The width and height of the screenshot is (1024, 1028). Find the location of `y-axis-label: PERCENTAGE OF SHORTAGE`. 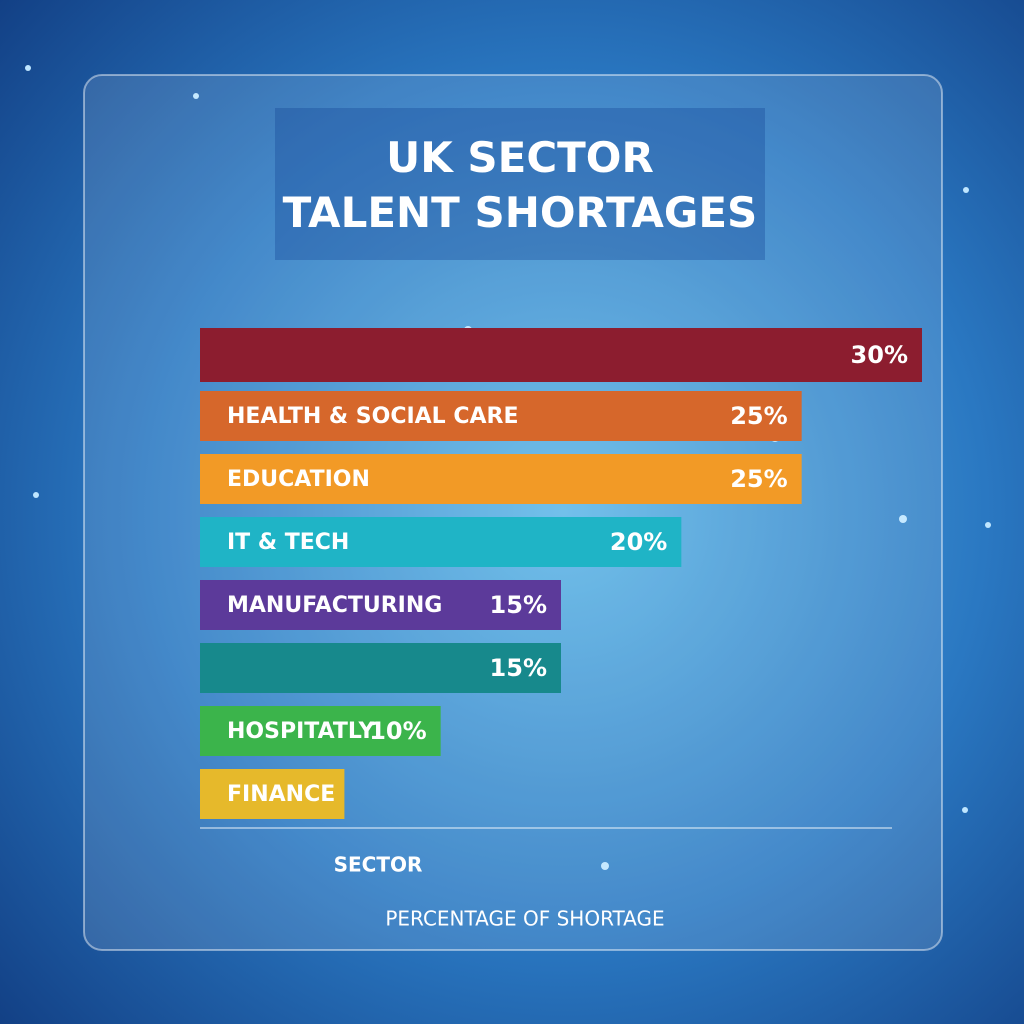

y-axis-label: PERCENTAGE OF SHORTAGE is located at coordinates (524, 919).